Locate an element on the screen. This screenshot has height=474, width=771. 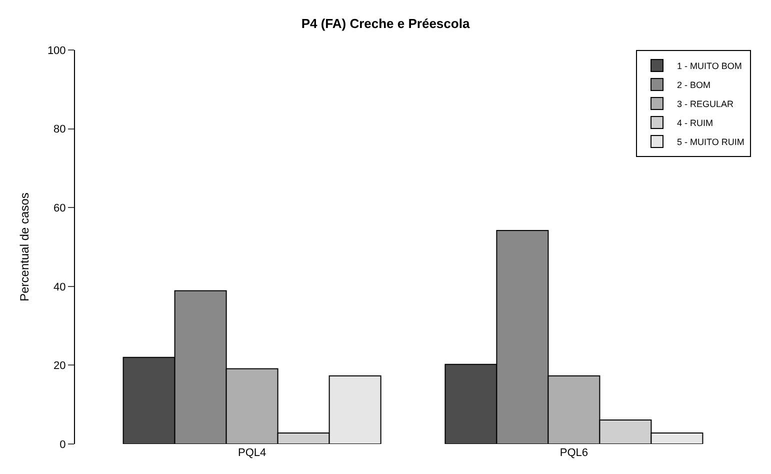
legend-label: 4 - RUIM is located at coordinates (695, 123).